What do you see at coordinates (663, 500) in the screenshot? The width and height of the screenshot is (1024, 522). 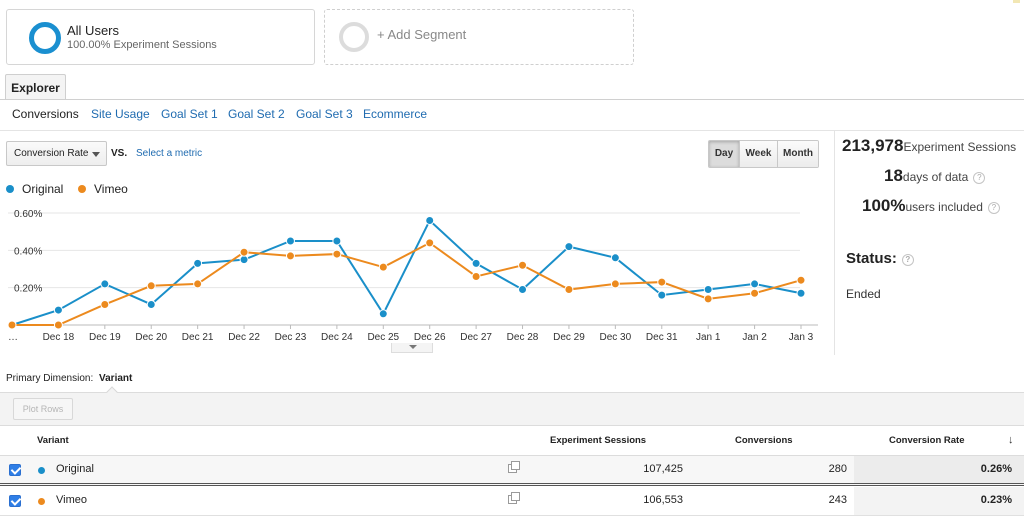 I see `sessions-value: 106,553` at bounding box center [663, 500].